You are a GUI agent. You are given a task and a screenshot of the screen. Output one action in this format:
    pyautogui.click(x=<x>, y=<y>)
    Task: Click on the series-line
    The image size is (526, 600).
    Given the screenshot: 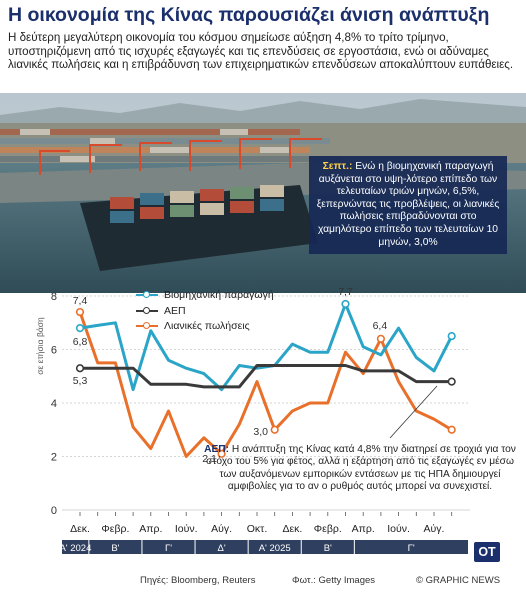 What is the action you would take?
    pyautogui.click(x=266, y=376)
    